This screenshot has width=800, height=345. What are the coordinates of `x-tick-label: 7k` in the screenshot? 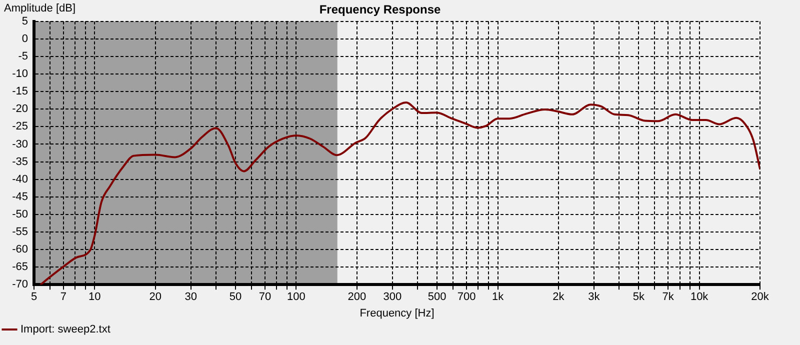 It's located at (668, 297).